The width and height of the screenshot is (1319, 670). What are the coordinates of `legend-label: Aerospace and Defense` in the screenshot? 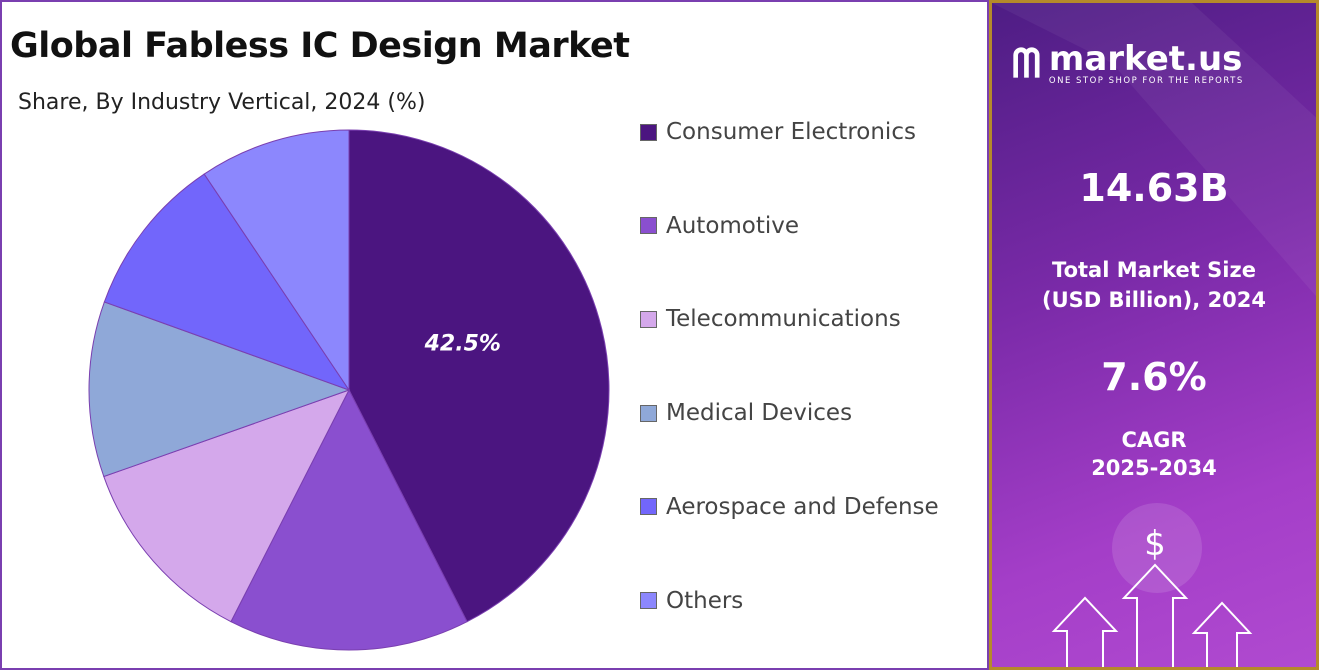 It's located at (802, 506).